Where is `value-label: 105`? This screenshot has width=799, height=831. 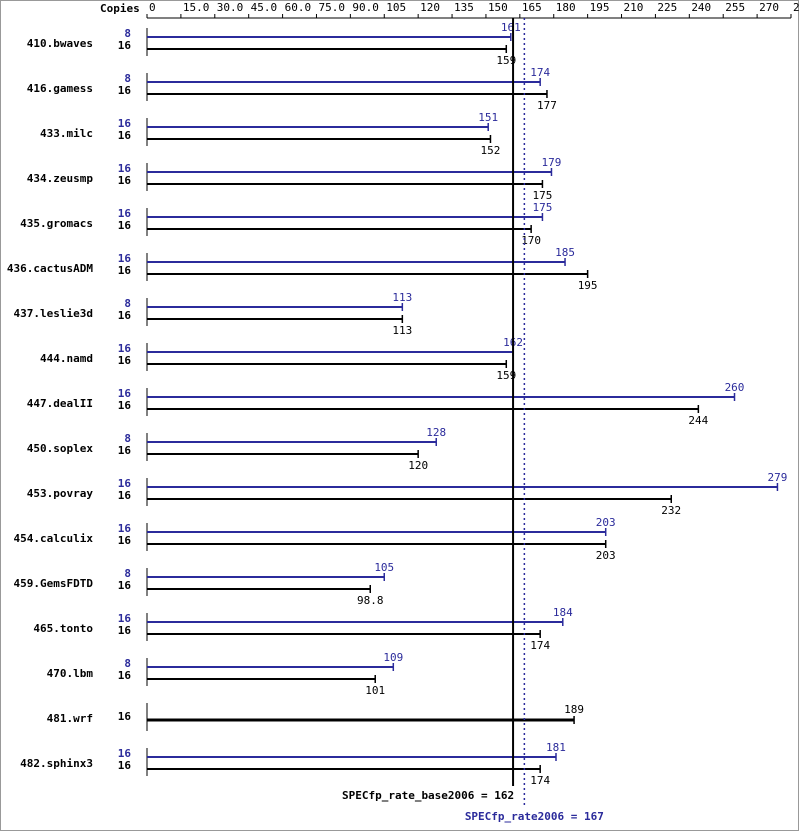 value-label: 105 is located at coordinates (384, 567).